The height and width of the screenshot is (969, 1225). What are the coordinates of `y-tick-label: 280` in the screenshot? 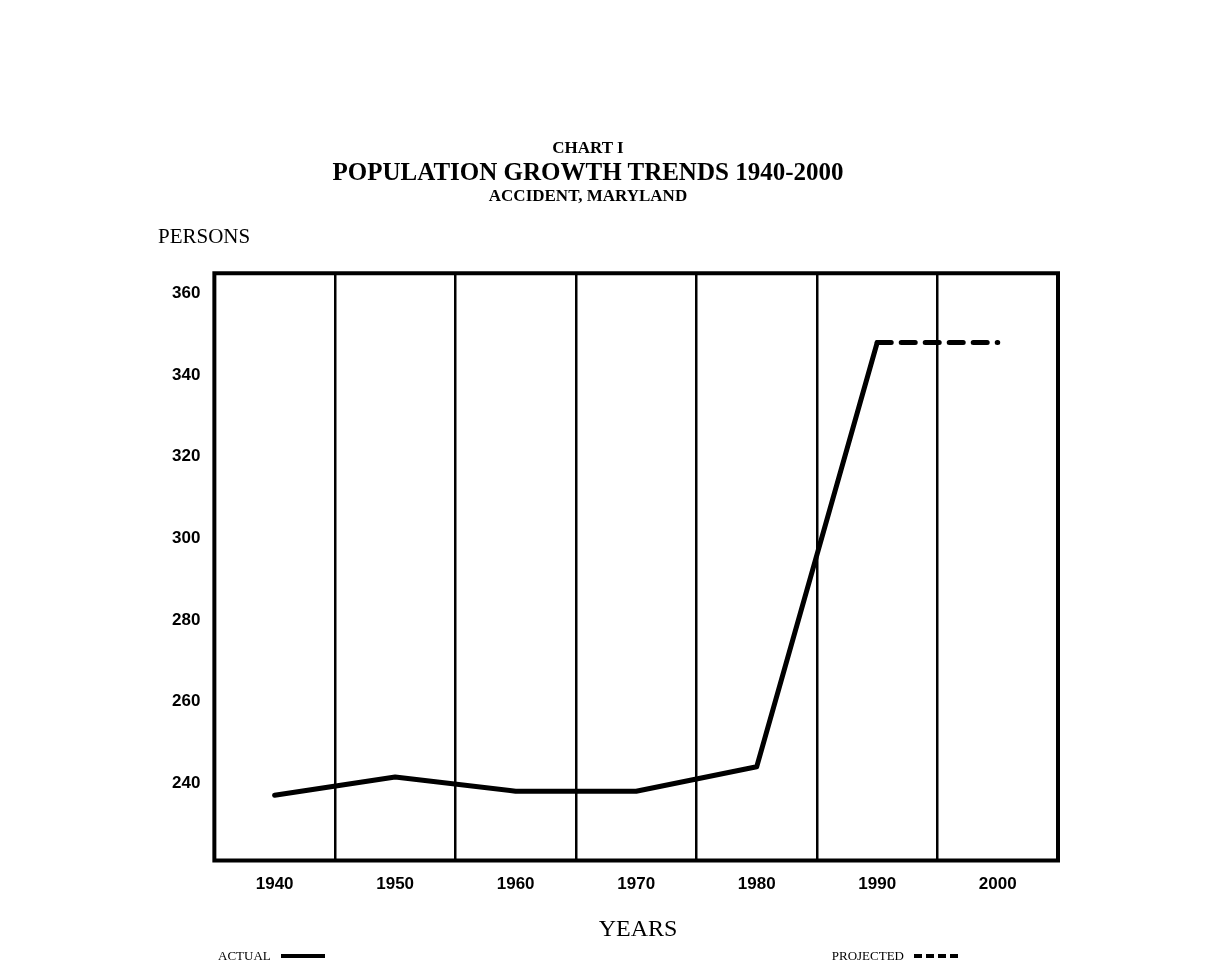 It's located at (186, 619).